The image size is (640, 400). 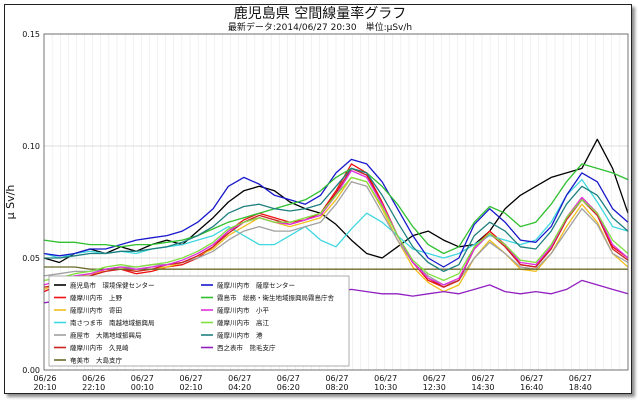 What do you see at coordinates (240, 335) in the screenshot?
I see `legend-entry: 薩摩川内市 港` at bounding box center [240, 335].